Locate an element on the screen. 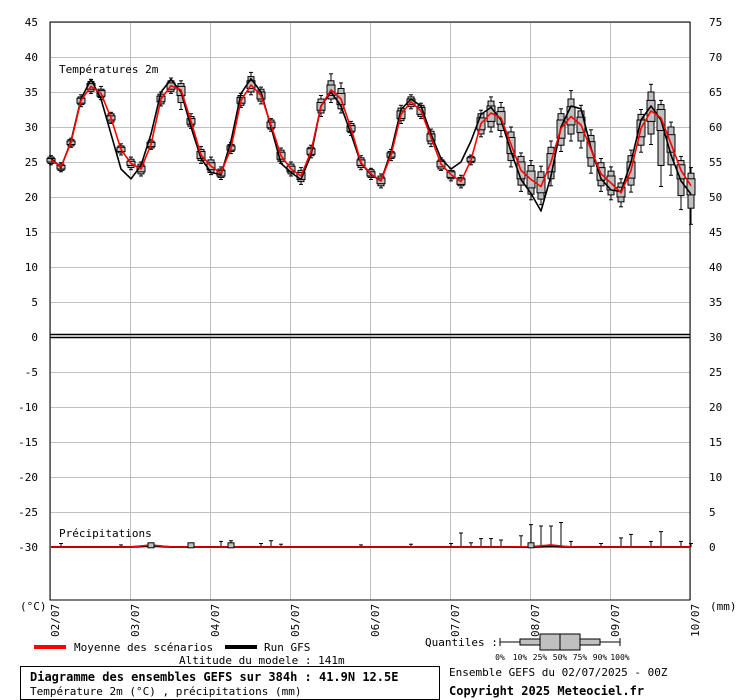  y-tick-label-right: 70 is located at coordinates (715, 57).